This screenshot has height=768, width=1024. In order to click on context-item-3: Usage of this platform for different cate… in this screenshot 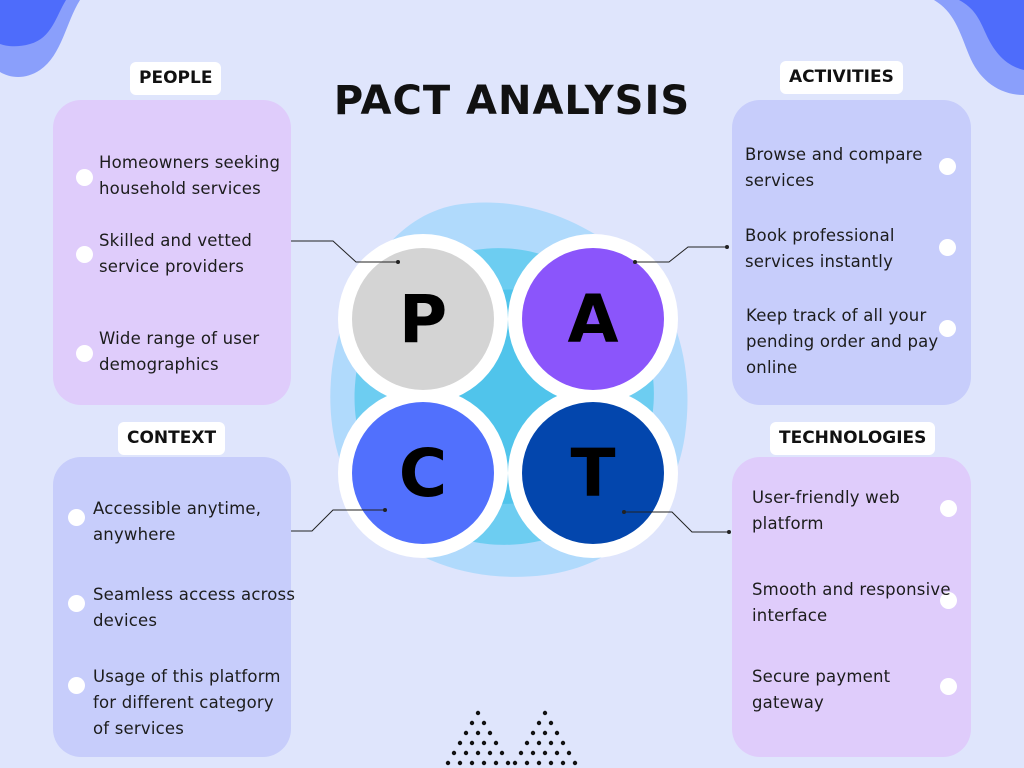, I will do `click(187, 702)`.